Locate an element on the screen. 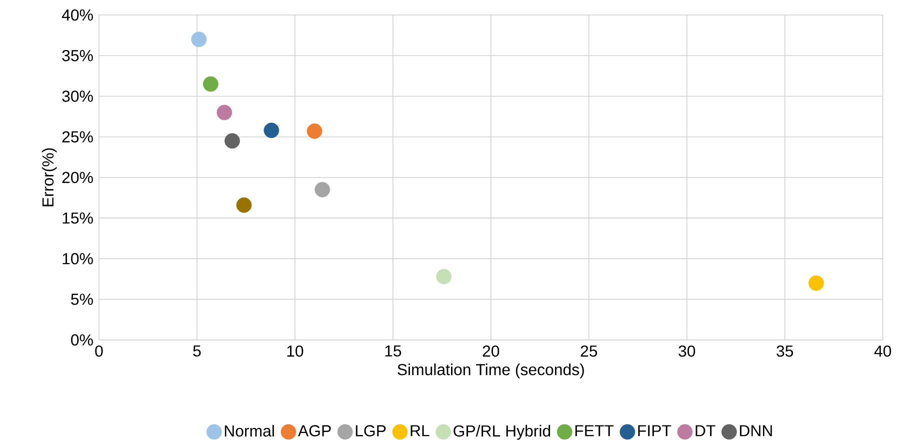 This screenshot has height=447, width=897. x-tick-label: 35 is located at coordinates (785, 351).